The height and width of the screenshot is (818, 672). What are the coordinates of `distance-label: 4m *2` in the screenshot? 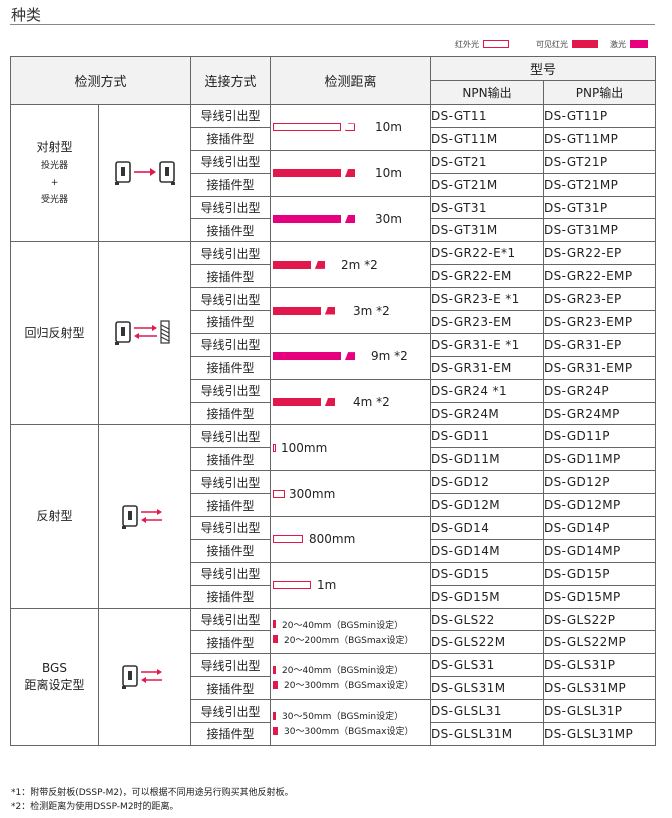 It's located at (371, 402).